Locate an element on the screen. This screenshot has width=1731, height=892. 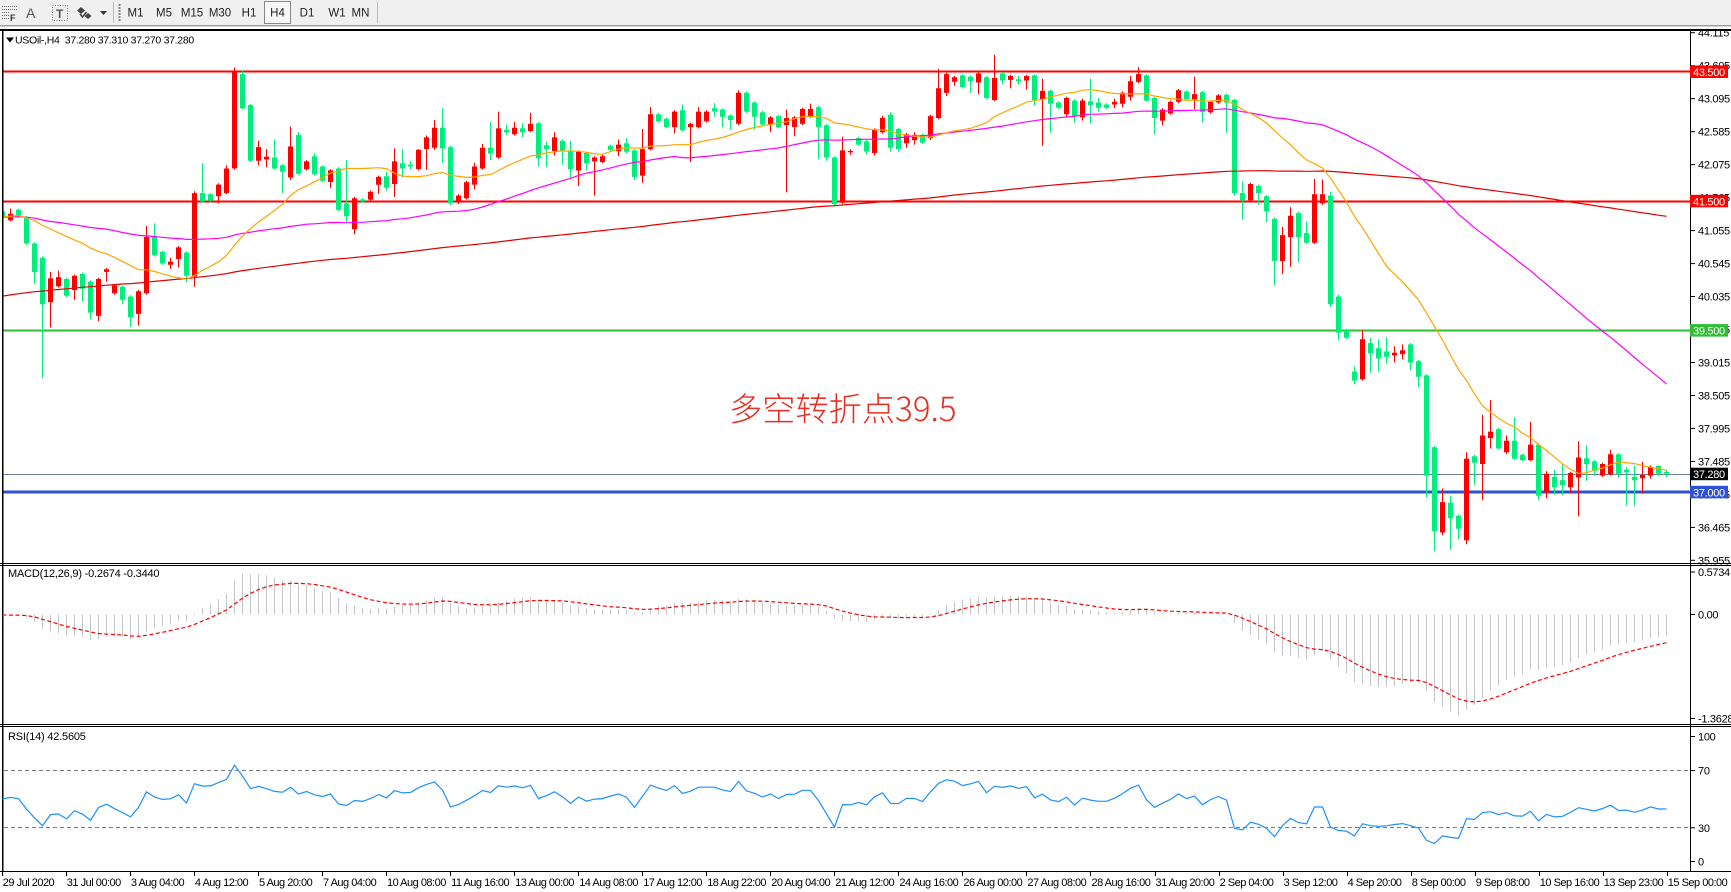
svg-text: 31 Aug 20:00 is located at coordinates (1185, 883).